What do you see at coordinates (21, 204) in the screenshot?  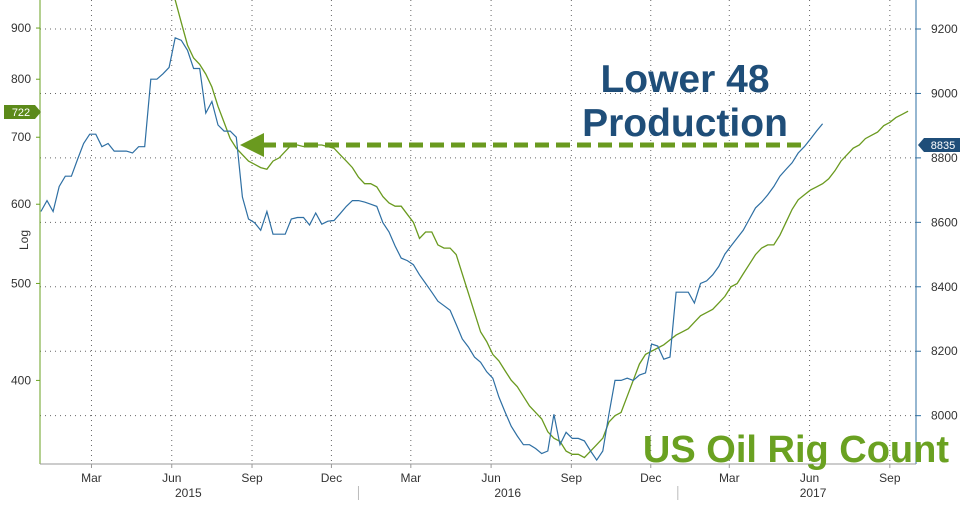 I see `left-tick-label: 600` at bounding box center [21, 204].